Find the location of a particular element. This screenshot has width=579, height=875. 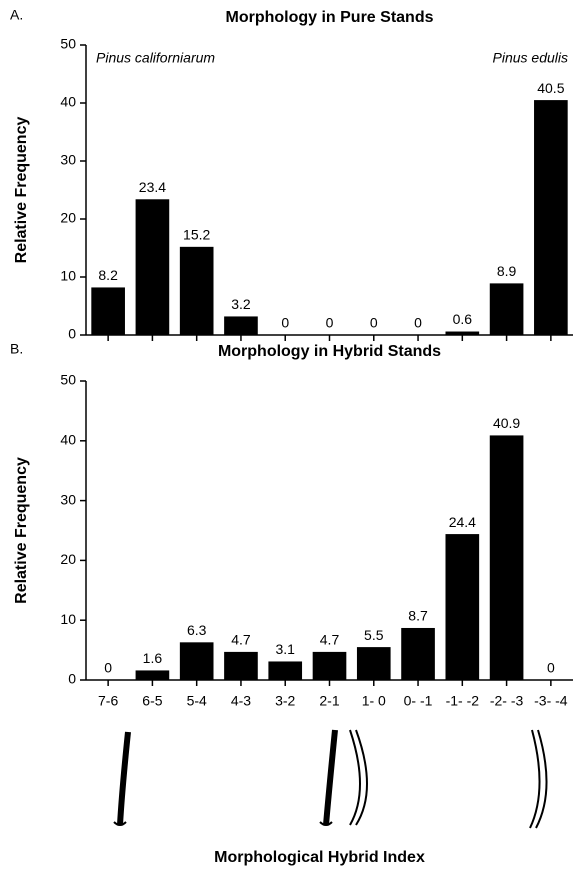

x-tick-label: 7-6 is located at coordinates (108, 701).